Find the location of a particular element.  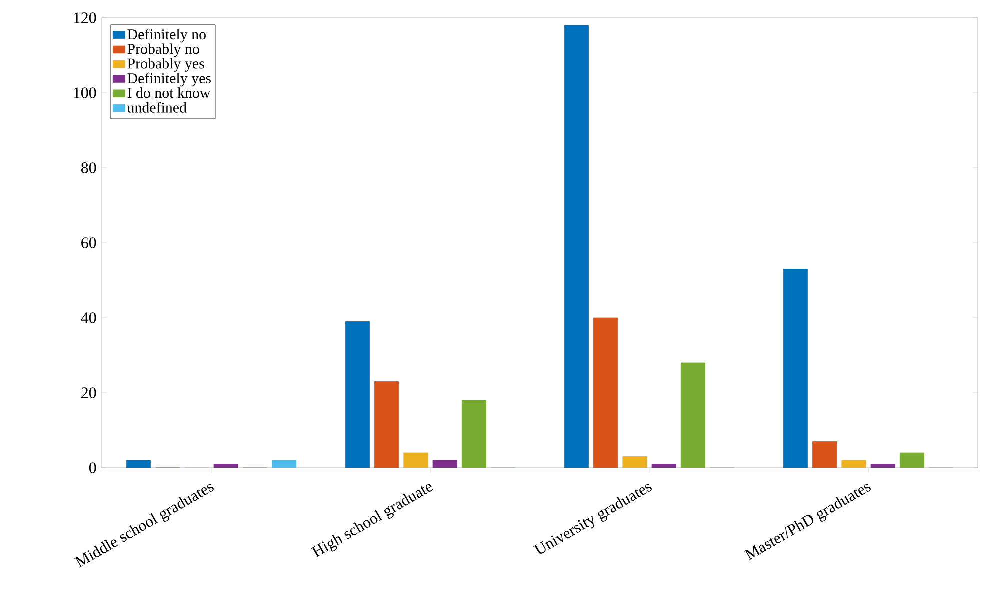

legend-label: I do not know is located at coordinates (169, 93).